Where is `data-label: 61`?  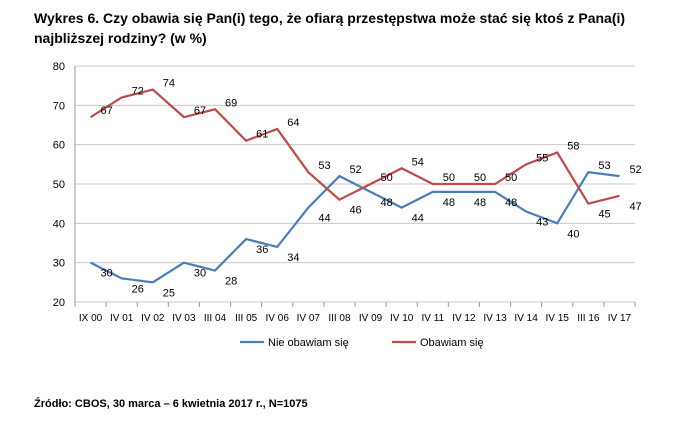
data-label: 61 is located at coordinates (262, 135).